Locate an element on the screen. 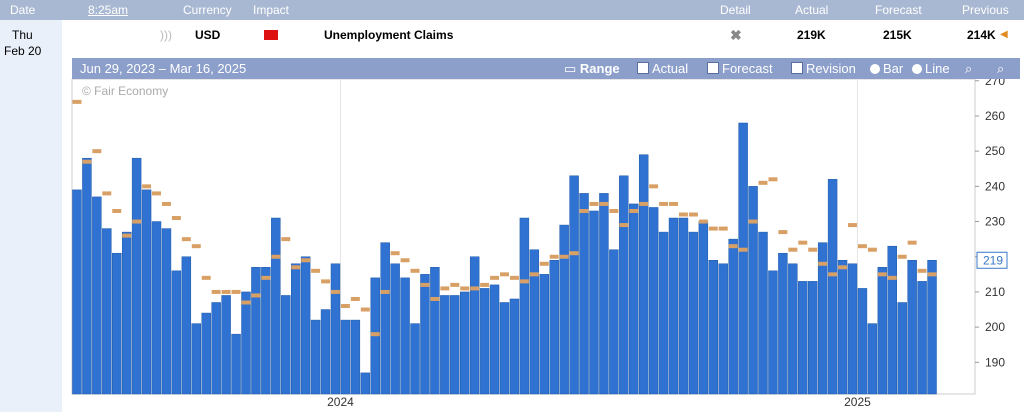 The height and width of the screenshot is (412, 1024). checkbox is located at coordinates (713, 68).